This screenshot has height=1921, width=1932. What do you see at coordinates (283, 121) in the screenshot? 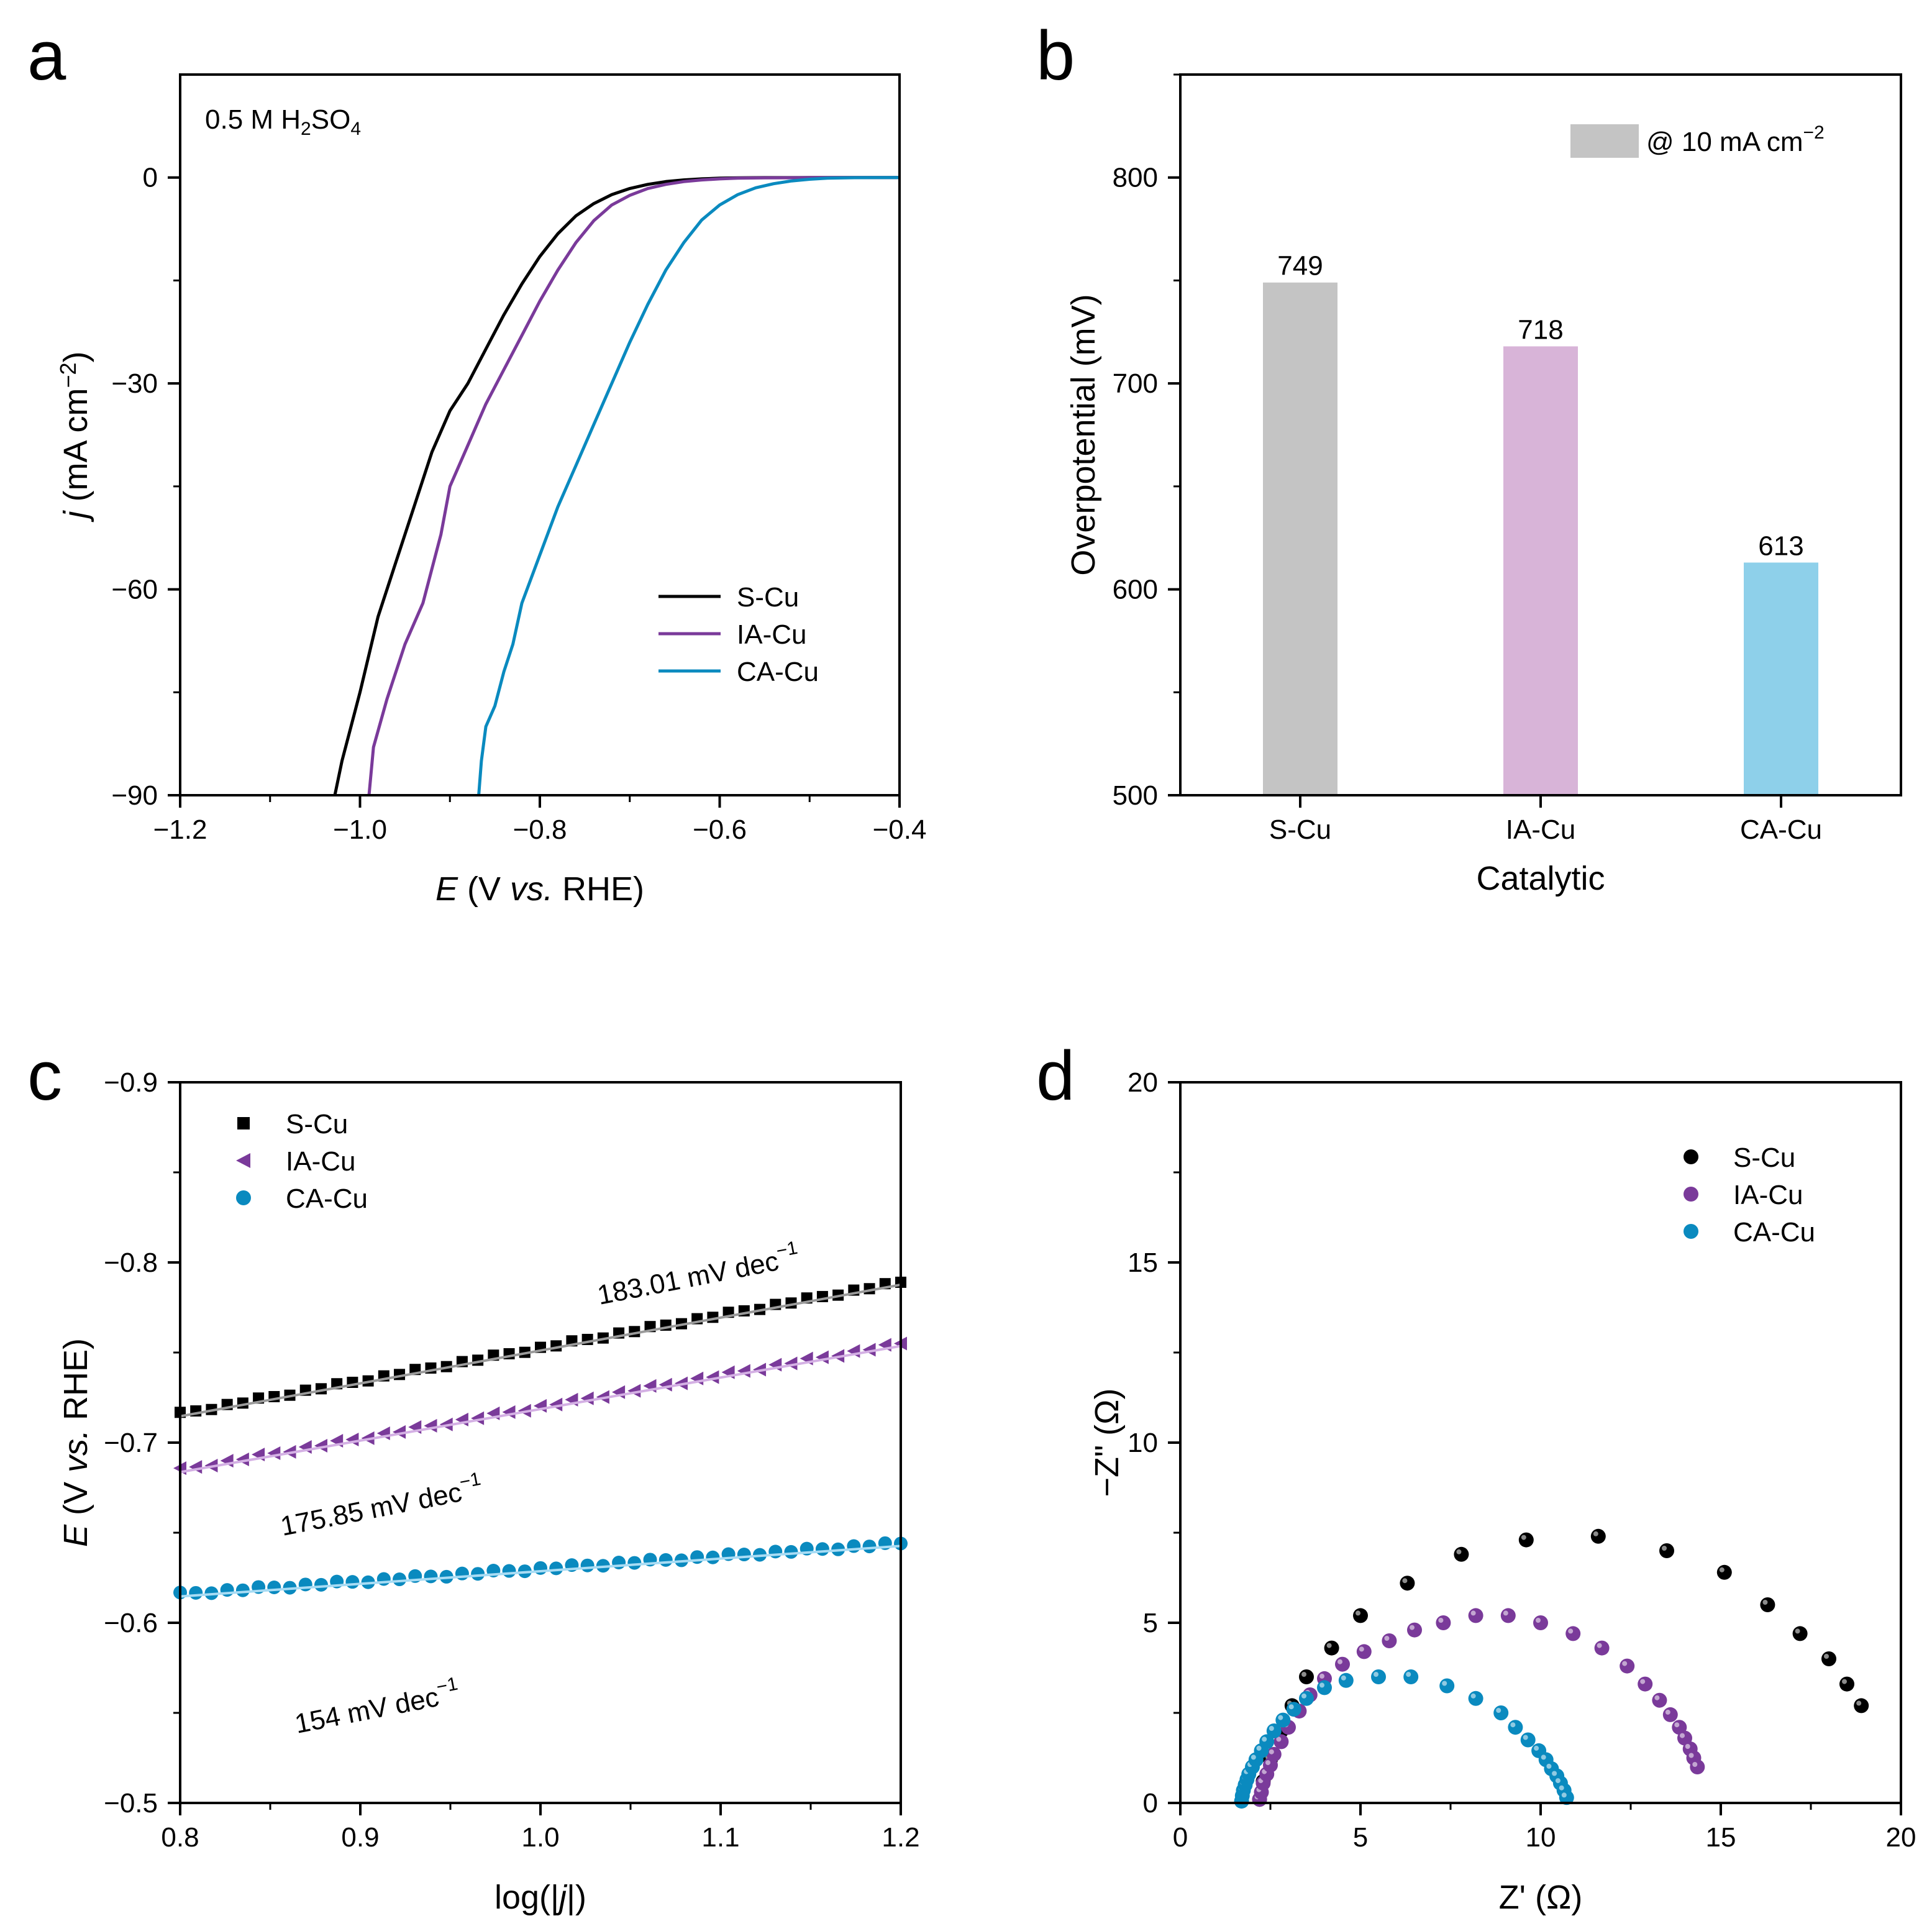
I see `panel-a-electrolyte-label: 0.5 M H2SO4` at bounding box center [283, 121].